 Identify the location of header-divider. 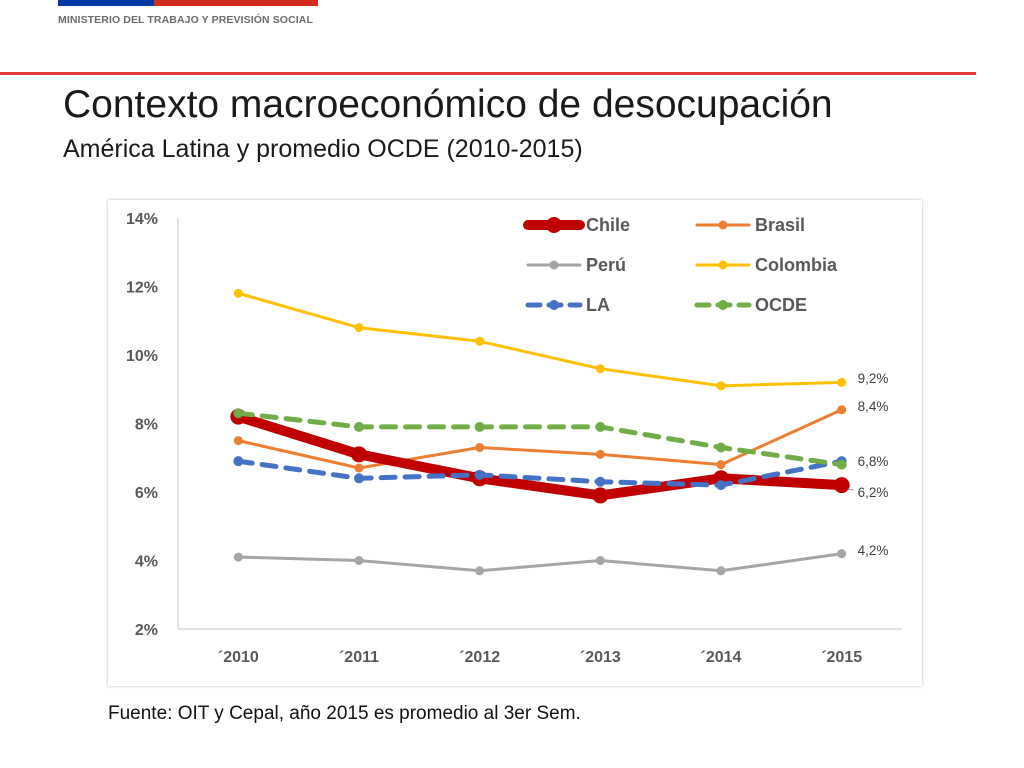
(488, 73).